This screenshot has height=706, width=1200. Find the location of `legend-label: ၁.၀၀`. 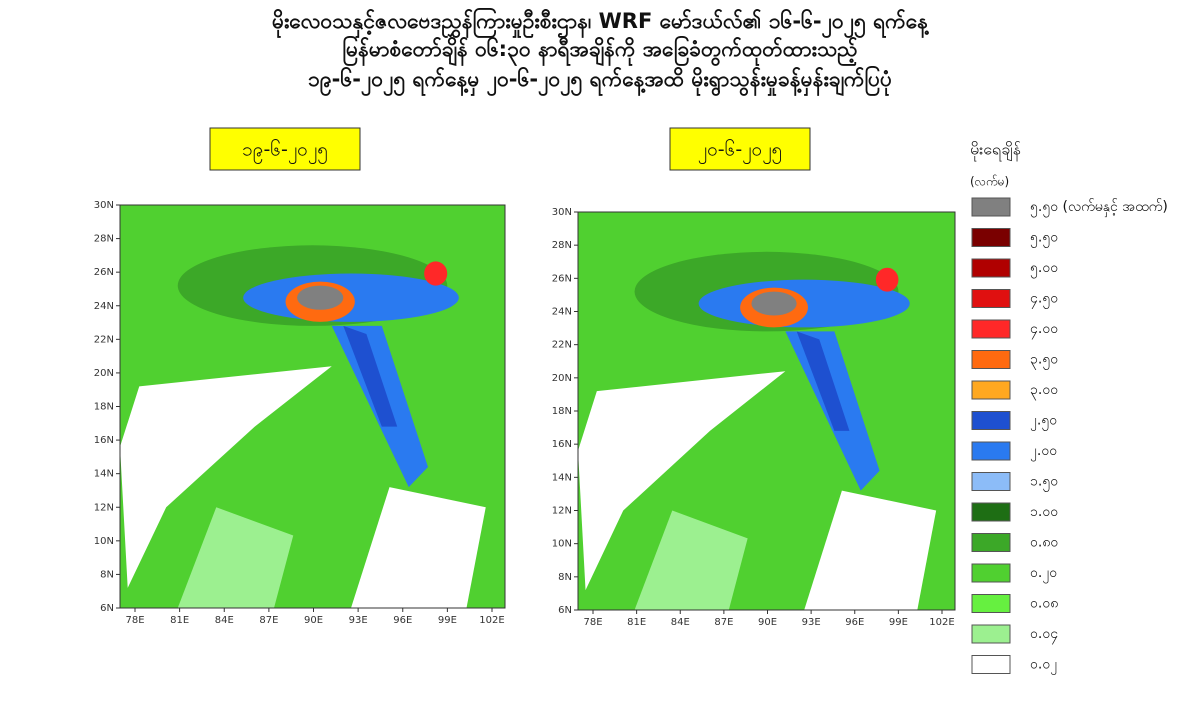

legend-label: ၁.၀၀ is located at coordinates (1044, 512).